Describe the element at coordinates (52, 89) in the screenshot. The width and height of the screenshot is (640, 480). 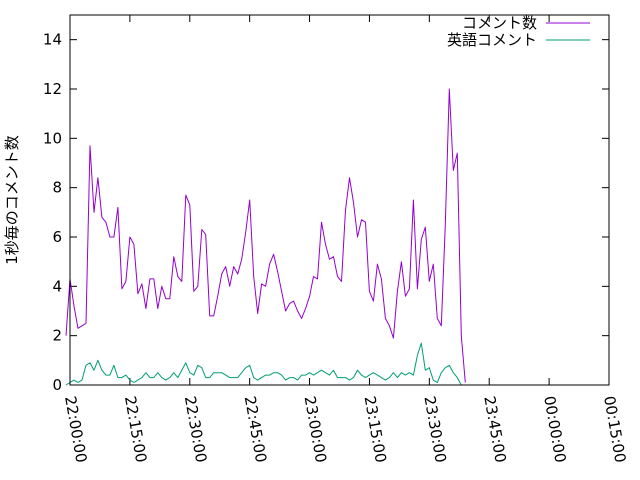
I see `y-tick-label: 12` at that location.